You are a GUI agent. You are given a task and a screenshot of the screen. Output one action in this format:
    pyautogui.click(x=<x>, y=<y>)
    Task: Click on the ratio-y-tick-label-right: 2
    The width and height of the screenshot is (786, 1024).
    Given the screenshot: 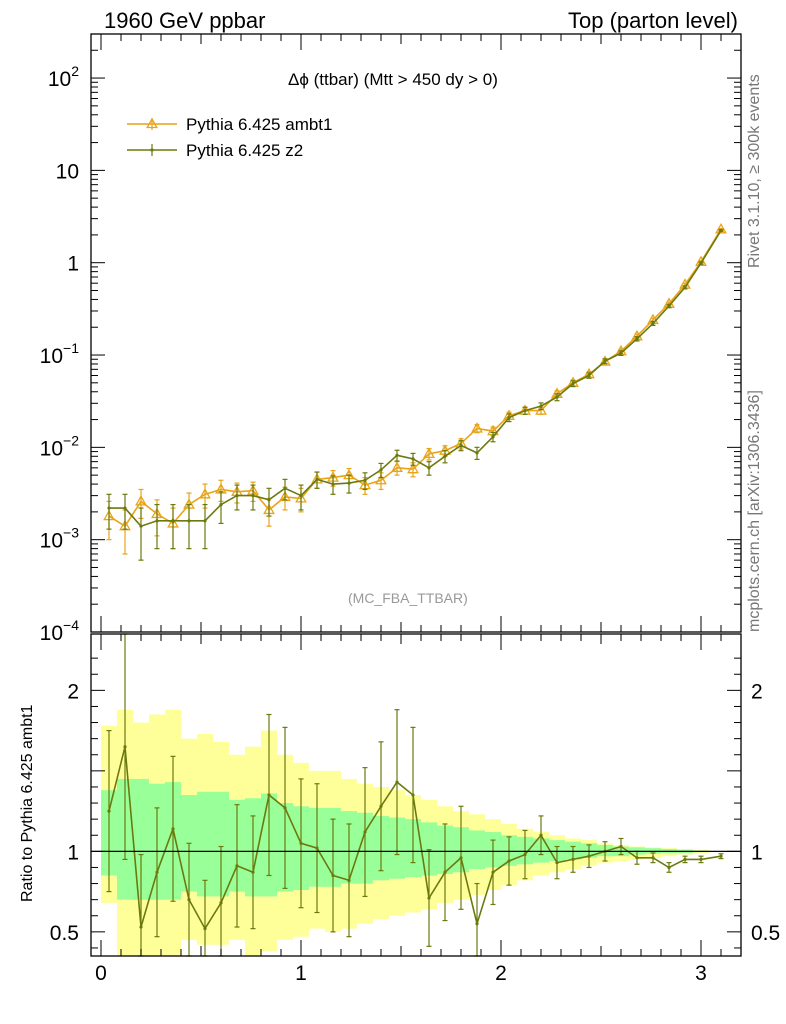 What is the action you would take?
    pyautogui.click(x=757, y=691)
    